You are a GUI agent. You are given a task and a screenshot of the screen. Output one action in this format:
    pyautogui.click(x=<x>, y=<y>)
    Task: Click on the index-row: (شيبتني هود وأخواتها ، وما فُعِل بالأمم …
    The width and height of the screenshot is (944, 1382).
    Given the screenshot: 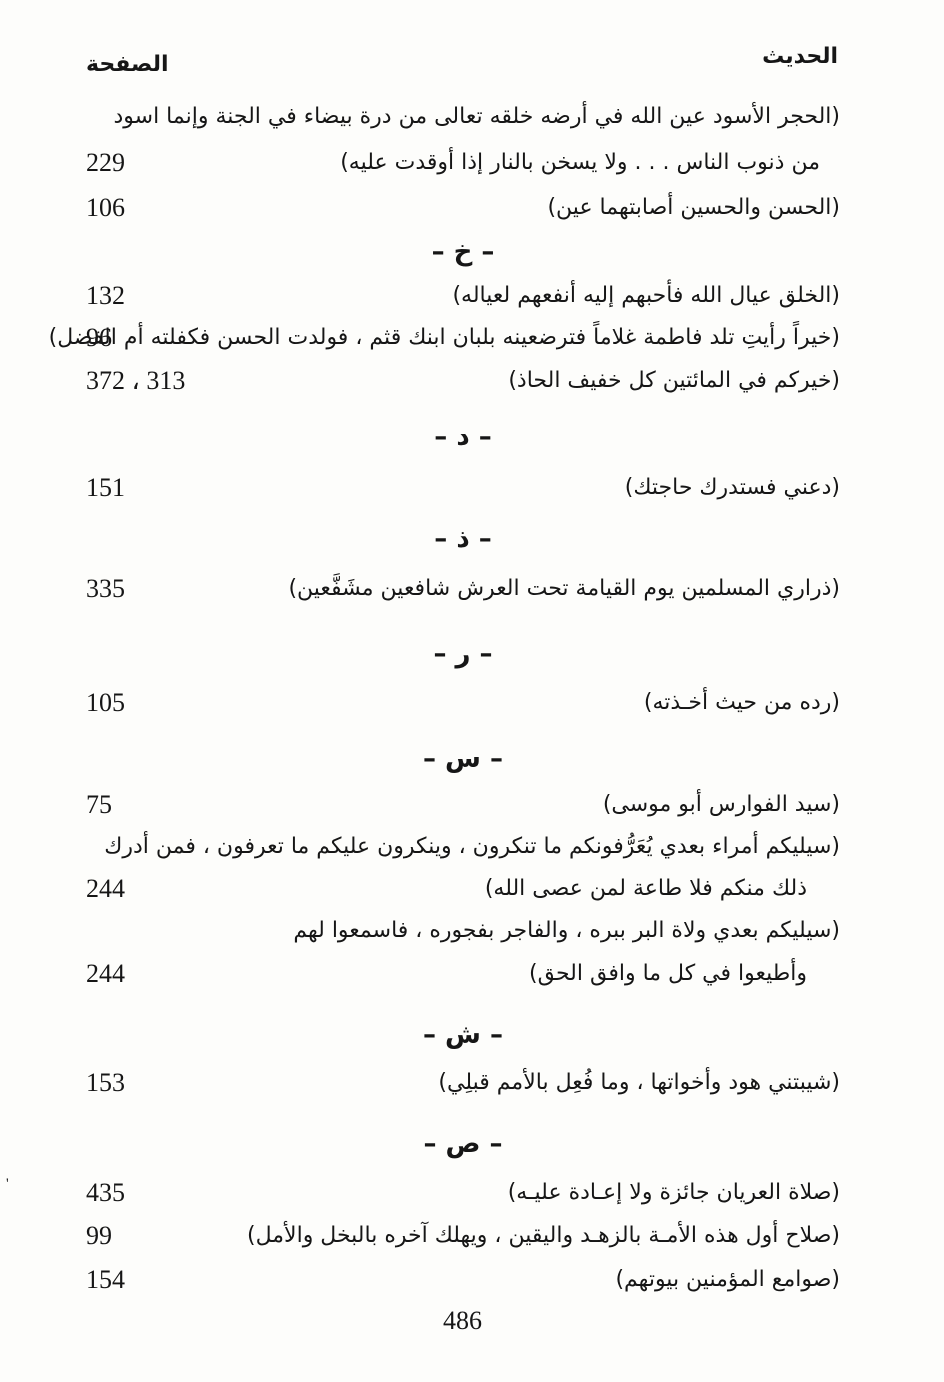 What is the action you would take?
    pyautogui.click(x=463, y=1085)
    